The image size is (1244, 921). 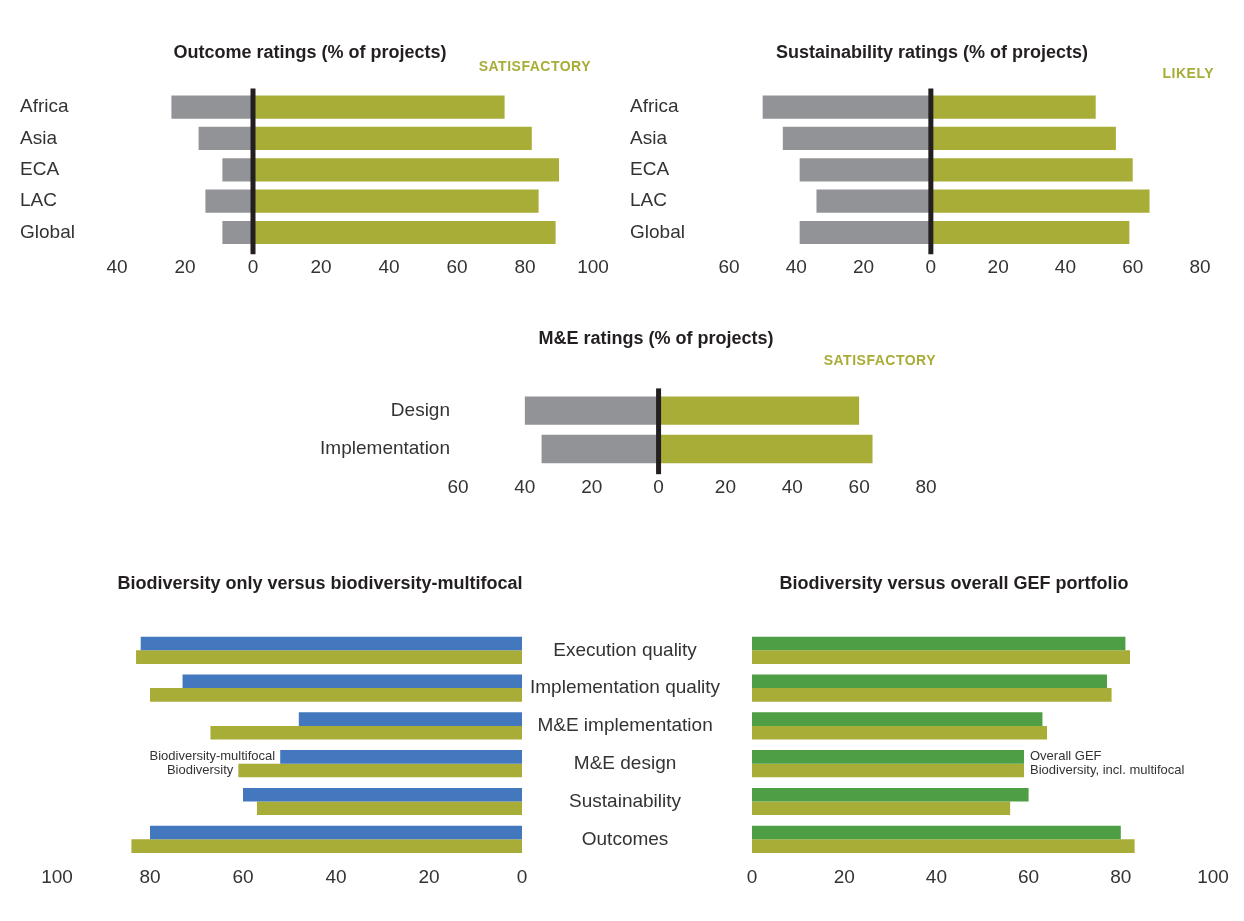 What do you see at coordinates (420, 409) in the screenshot?
I see `y-tick-label: Design` at bounding box center [420, 409].